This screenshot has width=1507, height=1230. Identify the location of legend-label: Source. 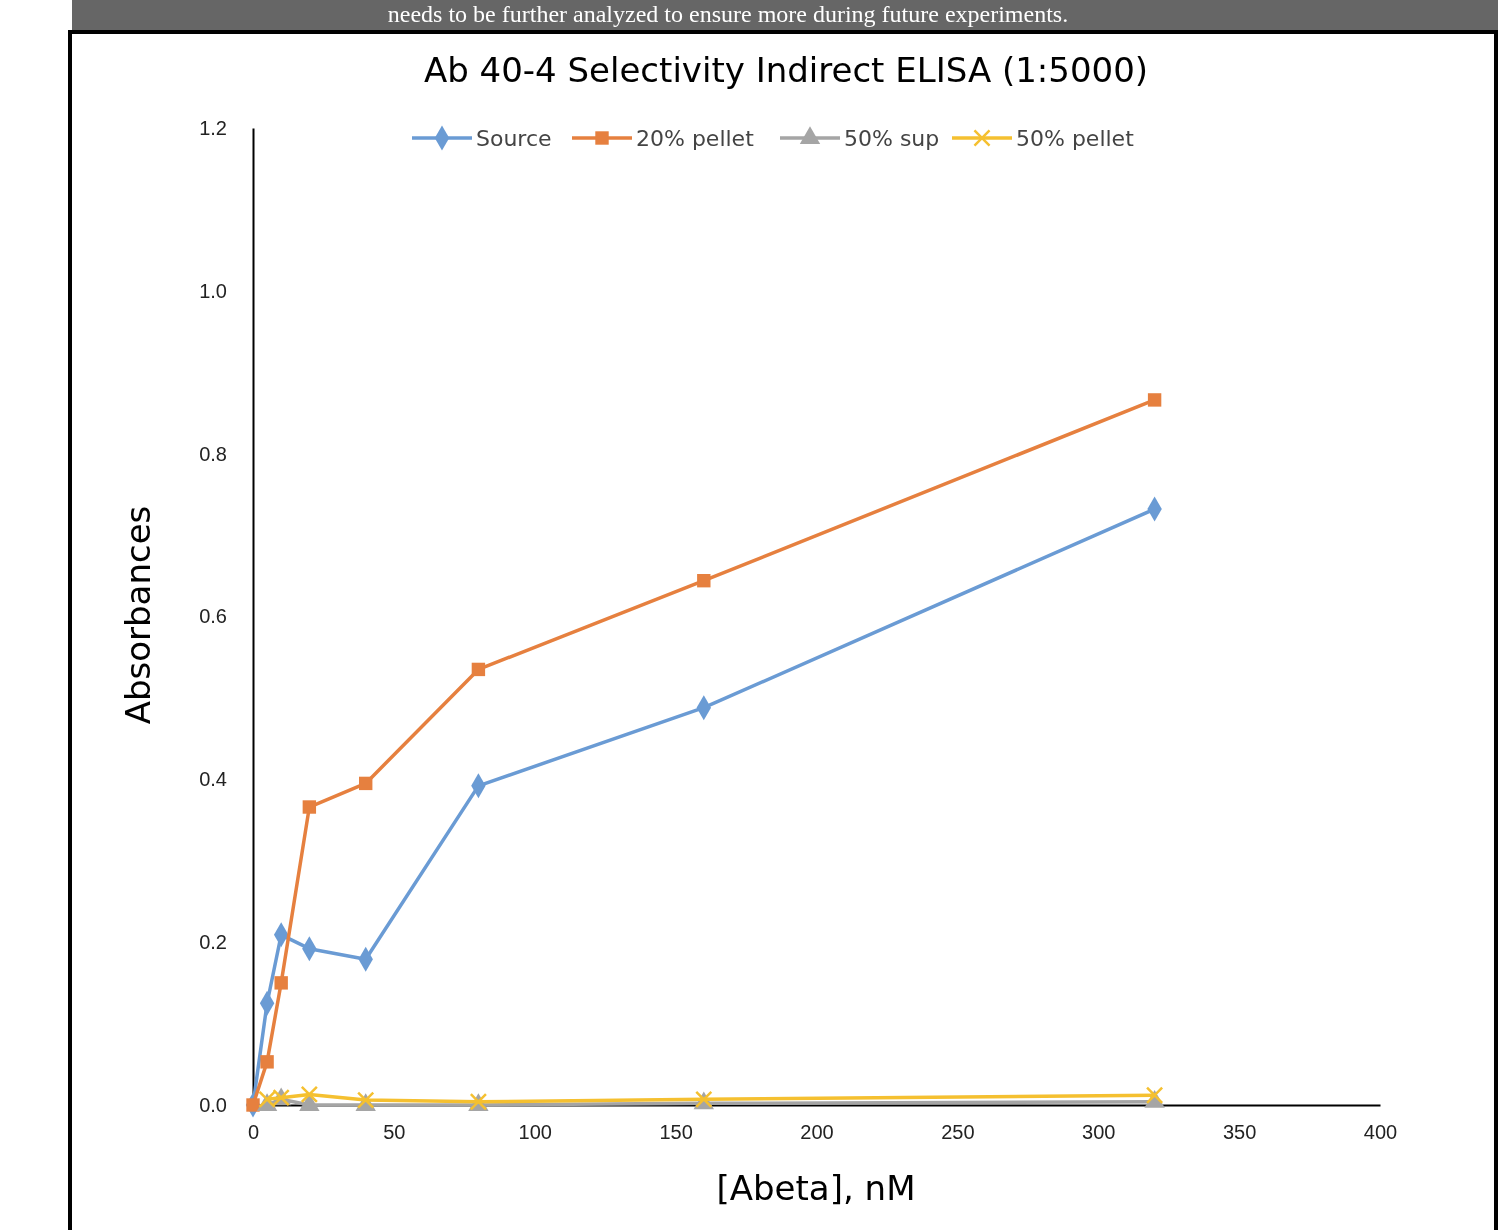
(514, 138).